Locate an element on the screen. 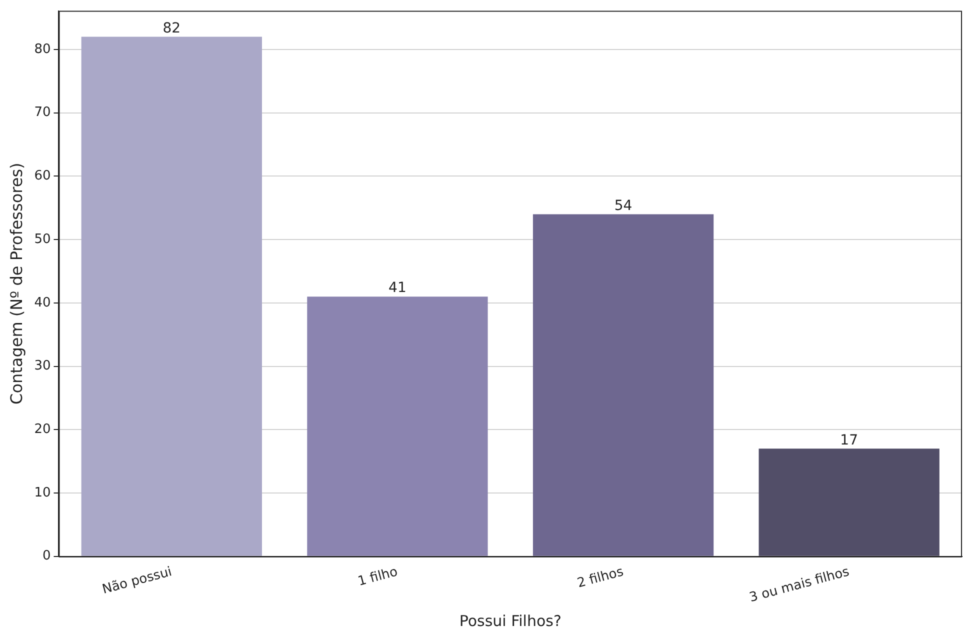 The width and height of the screenshot is (963, 639). data-label: 41 is located at coordinates (397, 288).